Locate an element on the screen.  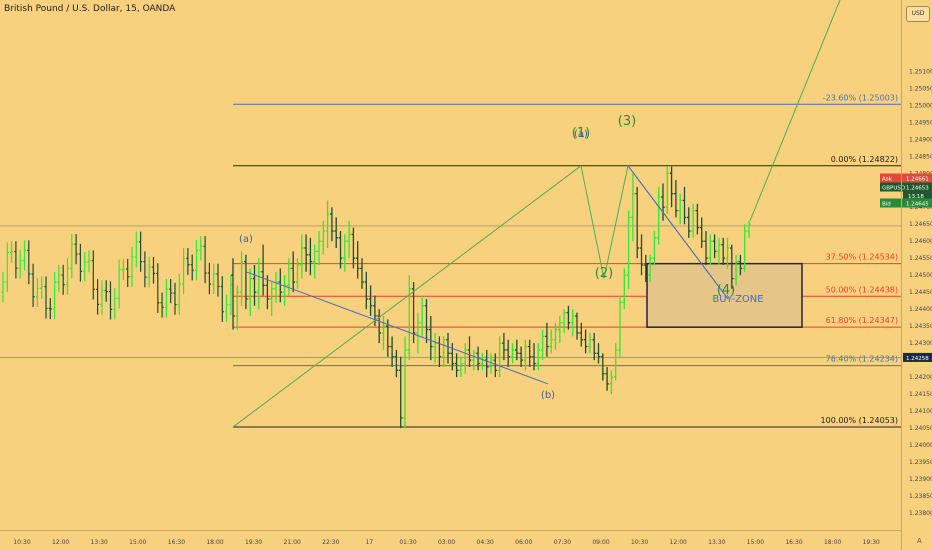
chart-title: British Pound / U.S. Dollar, 15, OANDA is located at coordinates (90, 9).